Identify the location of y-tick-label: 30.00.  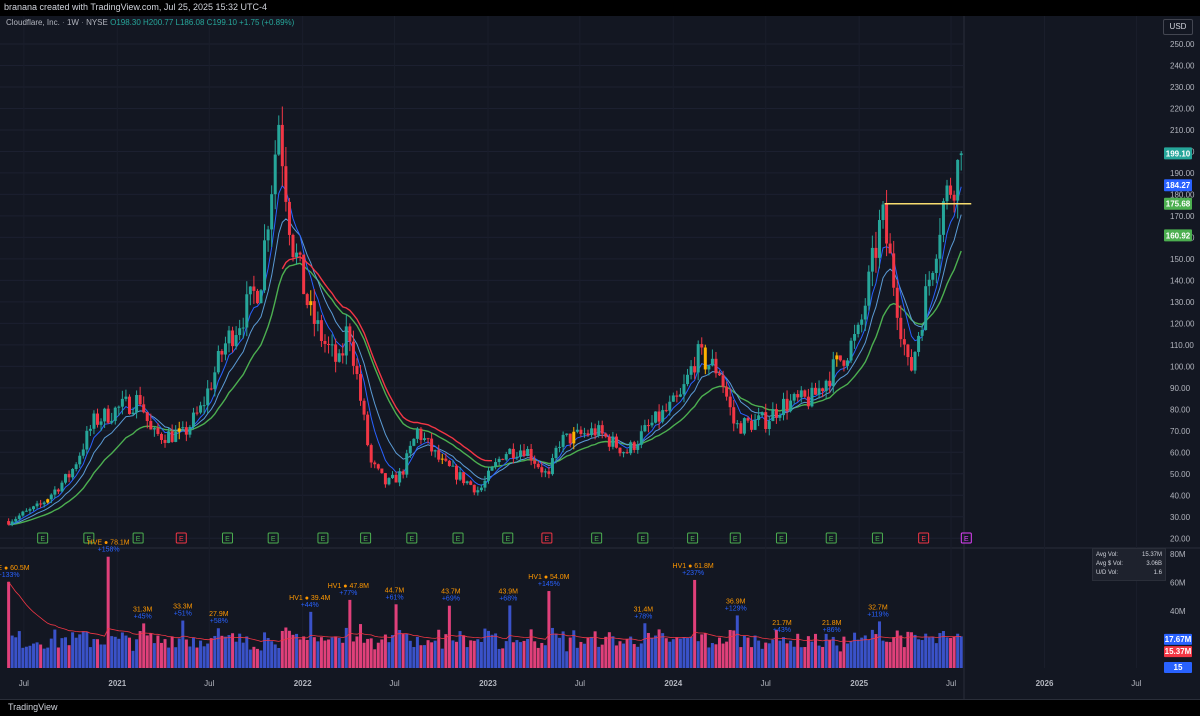
(1180, 517).